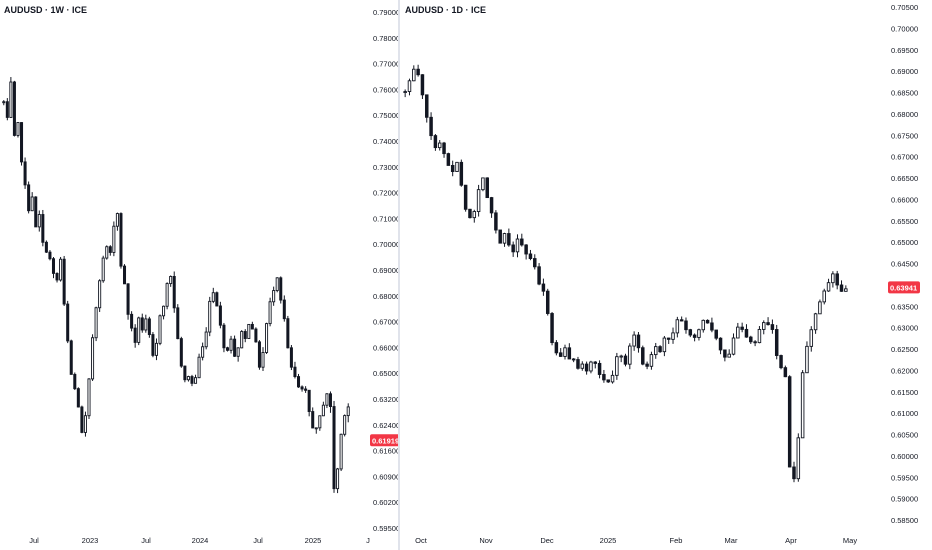  I want to click on y-axis-tick-label: 0.62400, so click(386, 425).